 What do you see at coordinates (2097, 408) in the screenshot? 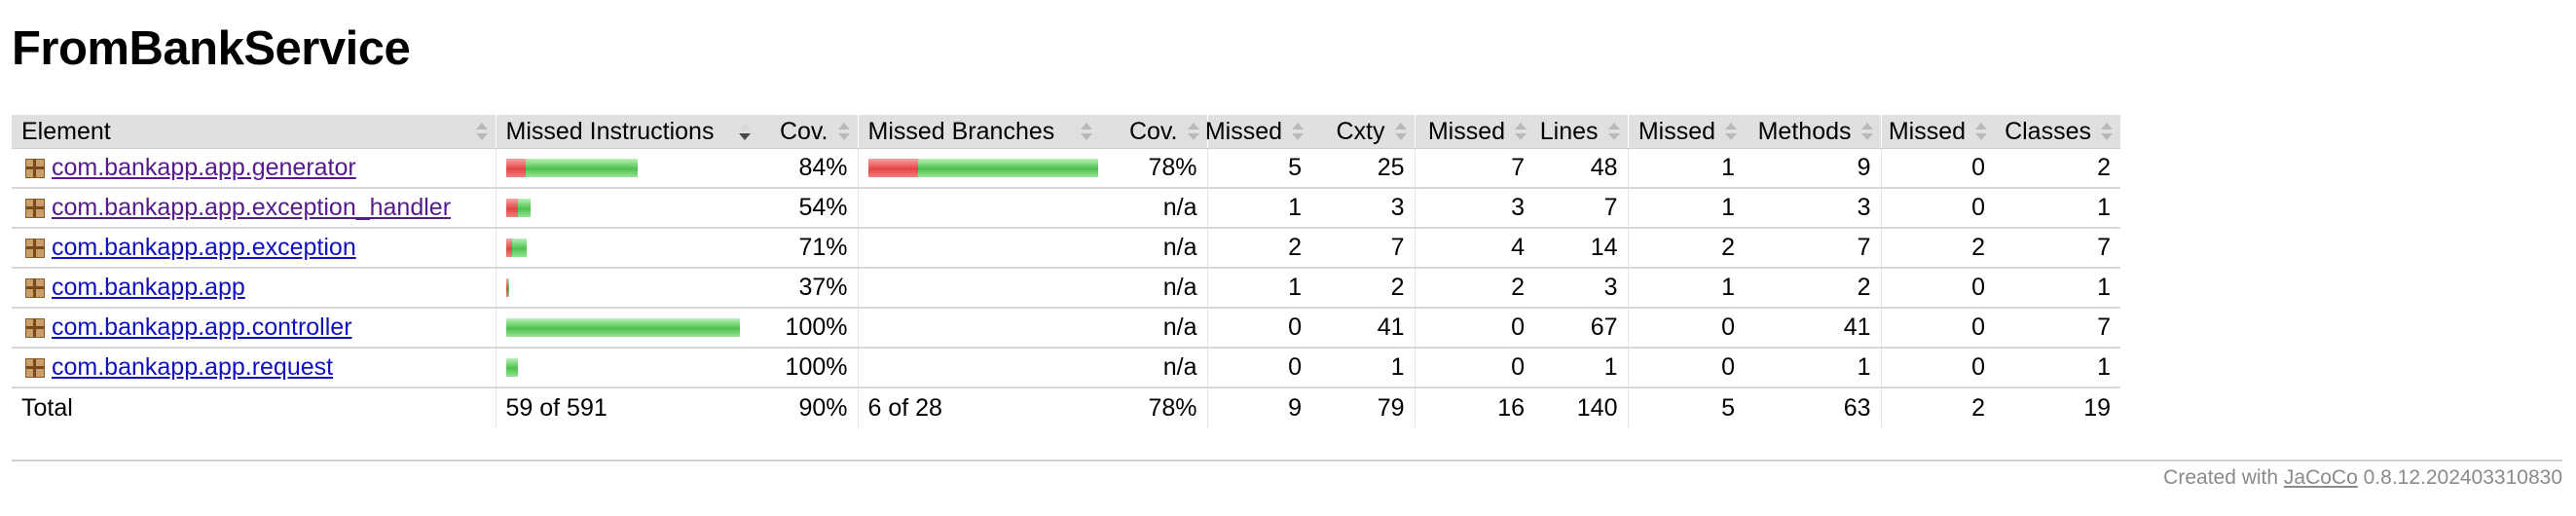
I see `total-classes: 19` at bounding box center [2097, 408].